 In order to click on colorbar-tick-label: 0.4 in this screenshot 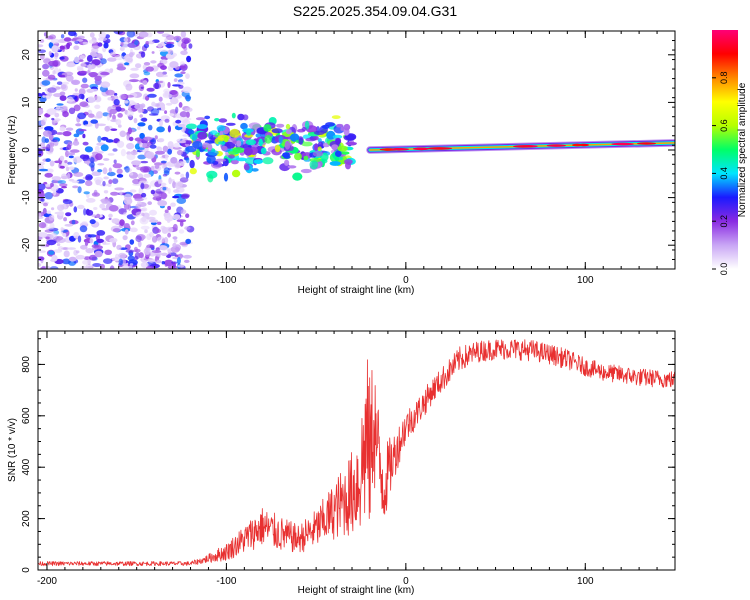, I will do `click(724, 173)`.